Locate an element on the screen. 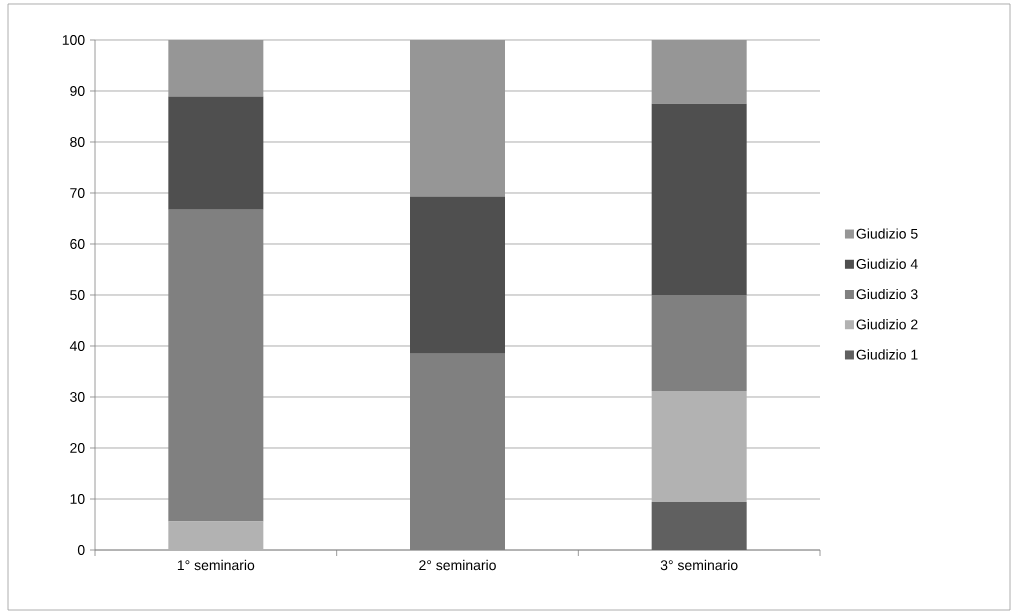 The width and height of the screenshot is (1014, 614). y-tick-label: 70 is located at coordinates (77, 193).